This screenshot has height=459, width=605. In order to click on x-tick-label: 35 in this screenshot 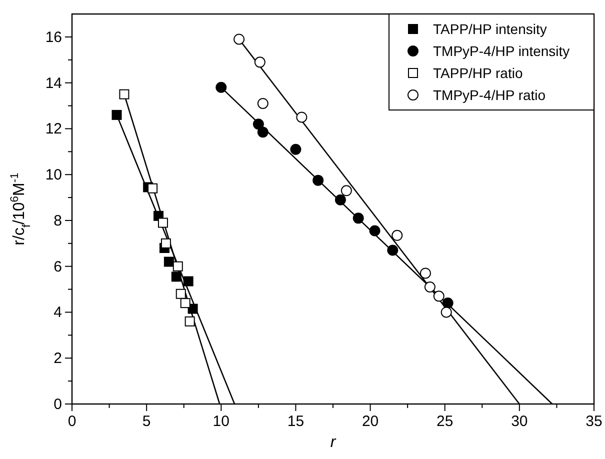, I will do `click(594, 421)`.